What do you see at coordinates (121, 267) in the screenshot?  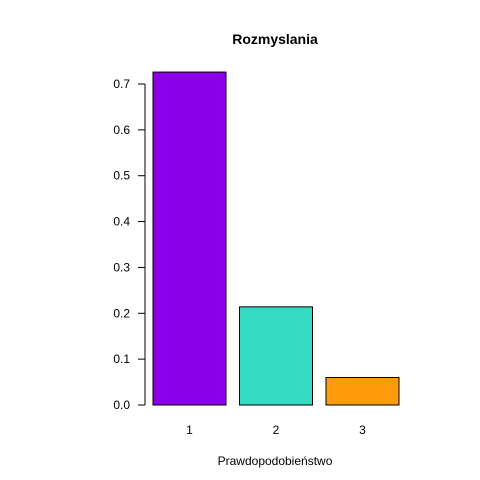 I see `y-tick-label: 0.3` at bounding box center [121, 267].